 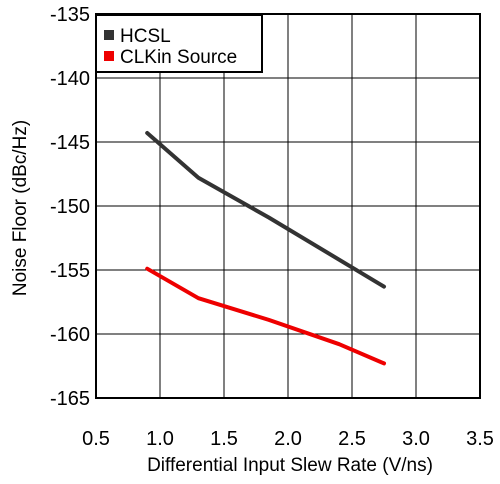 What do you see at coordinates (70, 399) in the screenshot?
I see `y-tick-label: -165` at bounding box center [70, 399].